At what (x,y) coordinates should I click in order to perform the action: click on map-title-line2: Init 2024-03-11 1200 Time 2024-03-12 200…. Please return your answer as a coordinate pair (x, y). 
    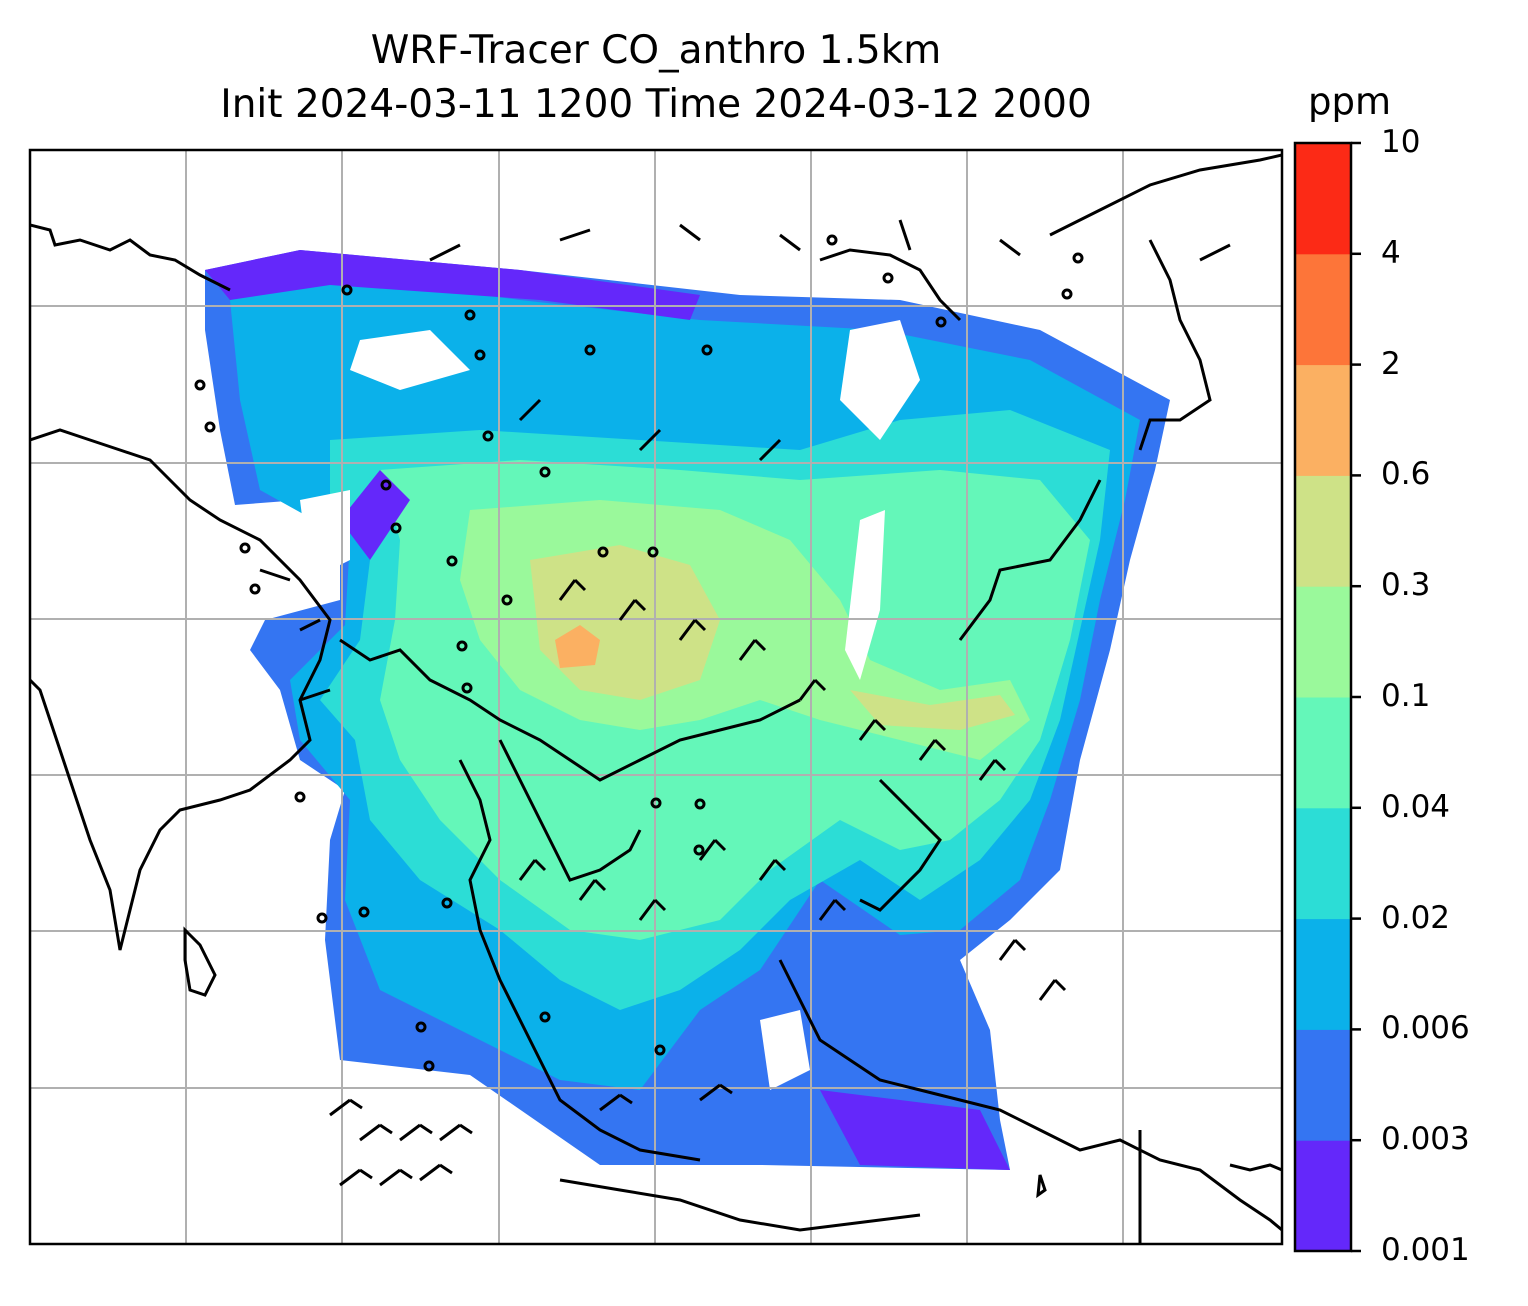
    Looking at the image, I should click on (656, 104).